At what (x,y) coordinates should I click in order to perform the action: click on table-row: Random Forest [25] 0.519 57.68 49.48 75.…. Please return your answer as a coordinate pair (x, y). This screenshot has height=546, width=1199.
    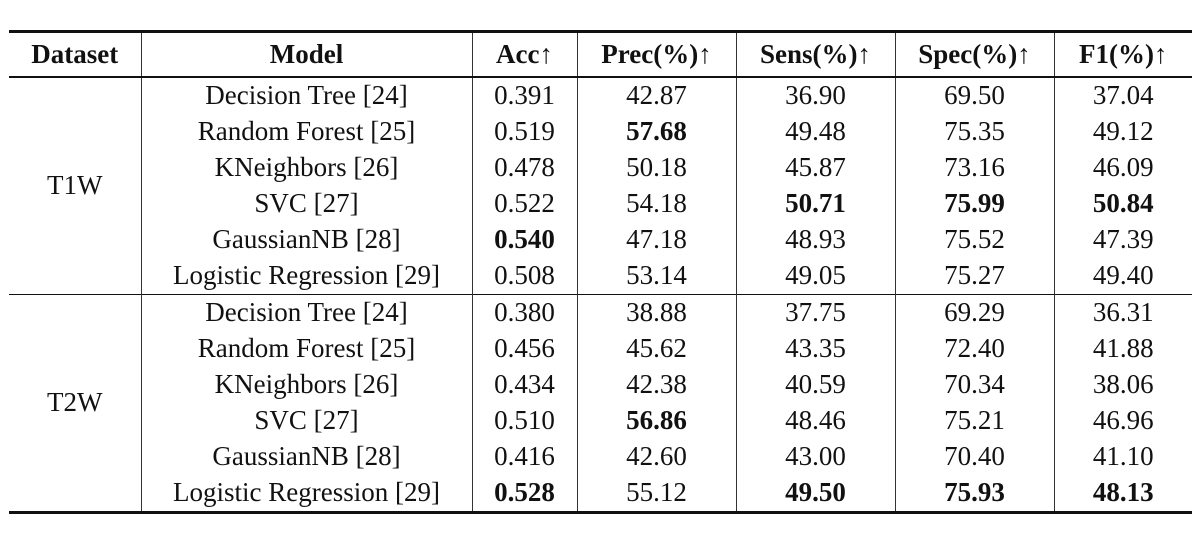
    Looking at the image, I should click on (600, 131).